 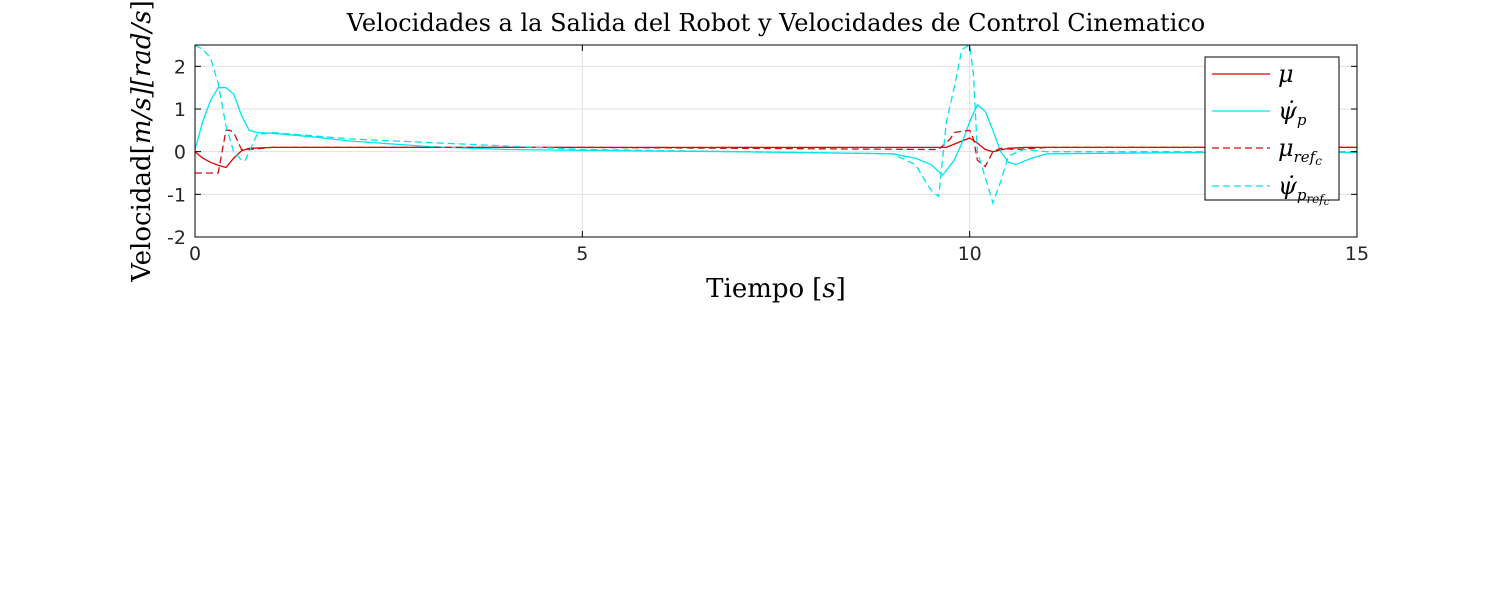 What do you see at coordinates (1304, 190) in the screenshot?
I see `legend-label-4: ψ̇prefc` at bounding box center [1304, 190].